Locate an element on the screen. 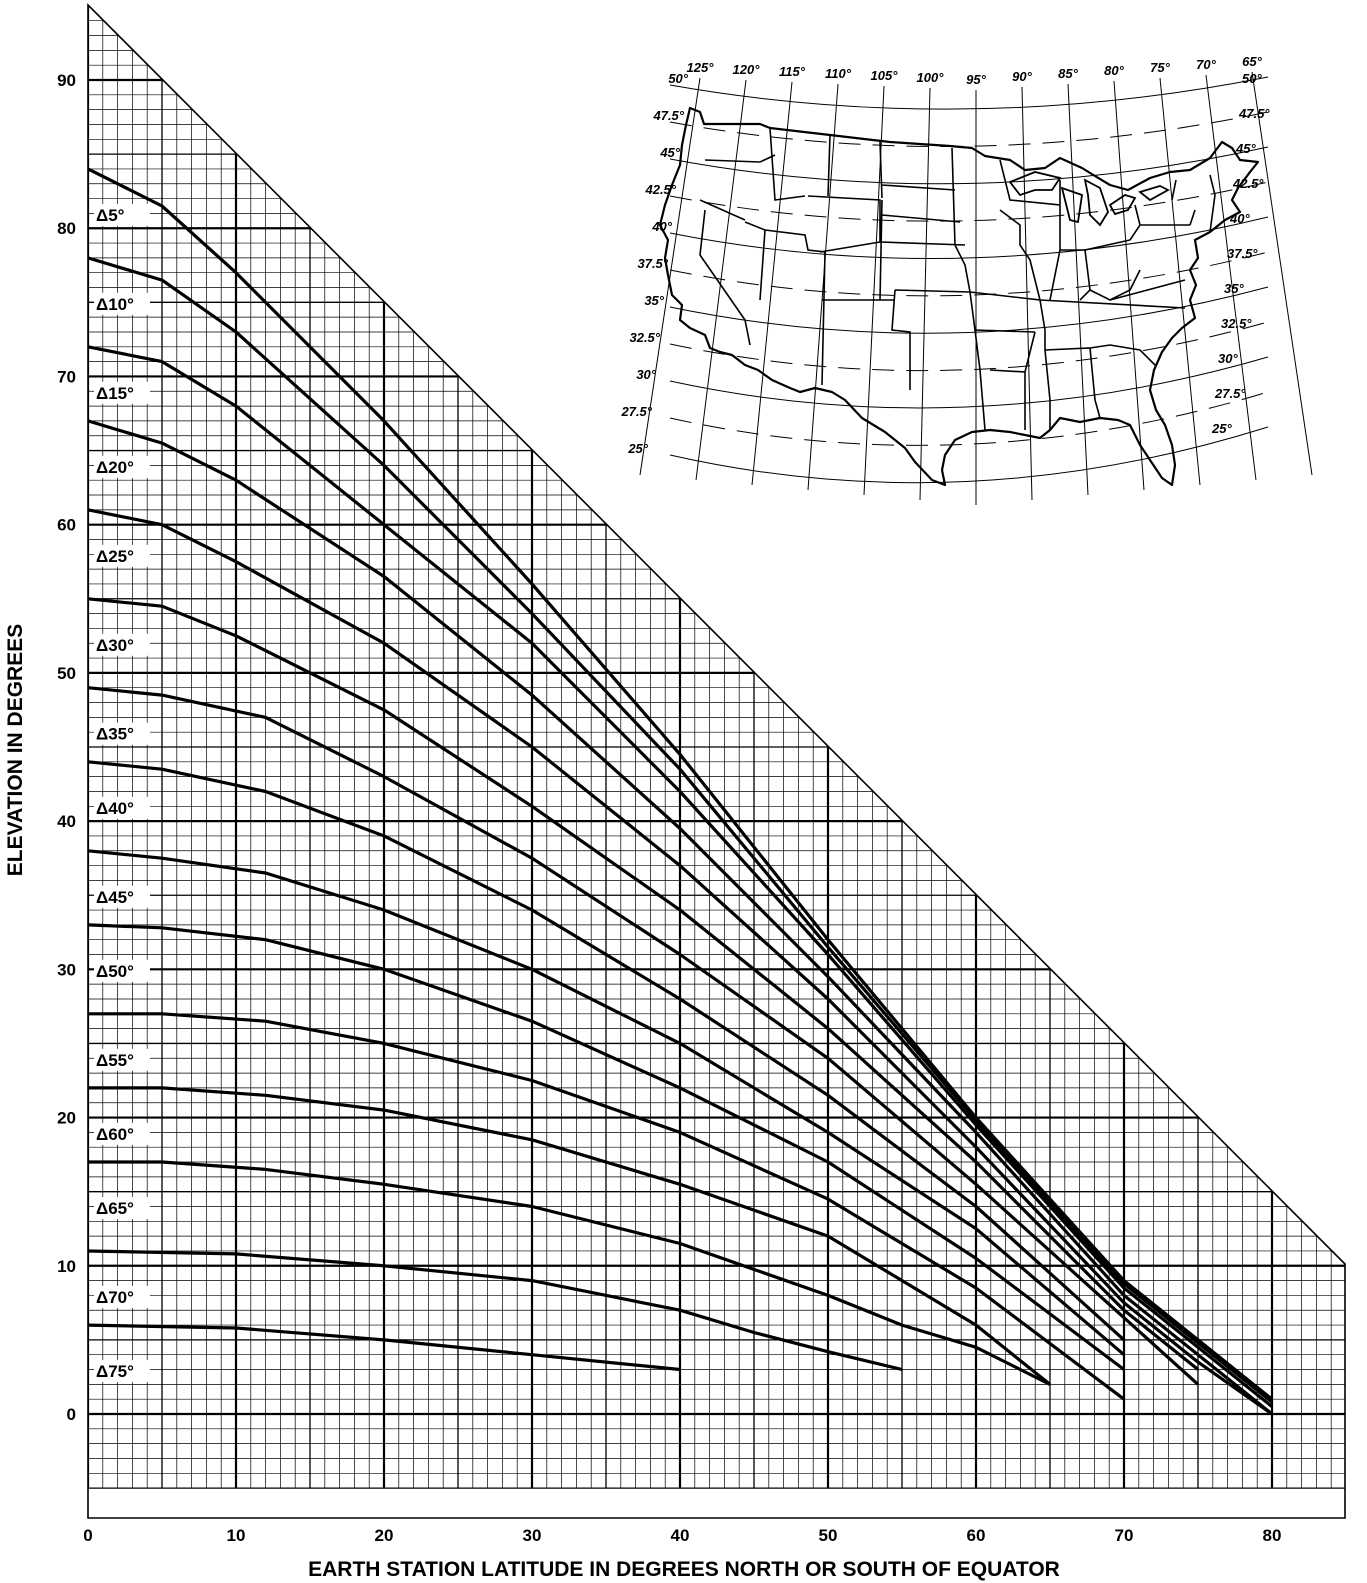  y-tick-label: 40 is located at coordinates (66, 821).